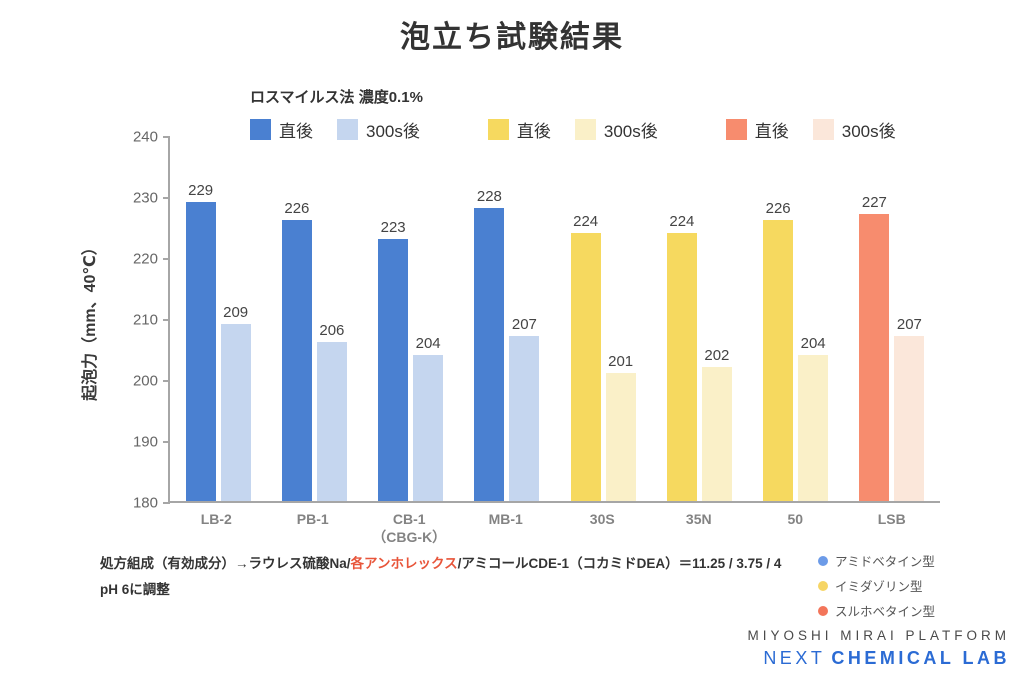  What do you see at coordinates (145, 198) in the screenshot?
I see `y-tick-label: 230` at bounding box center [145, 198].